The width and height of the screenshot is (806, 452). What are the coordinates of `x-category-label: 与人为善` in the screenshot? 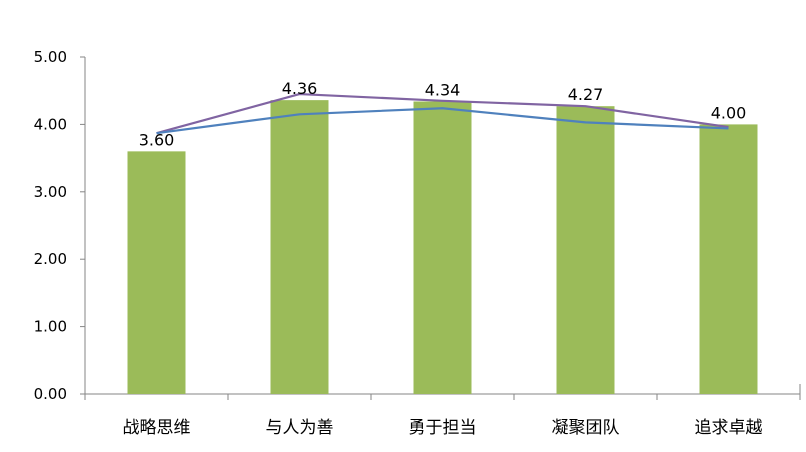 It's located at (300, 428).